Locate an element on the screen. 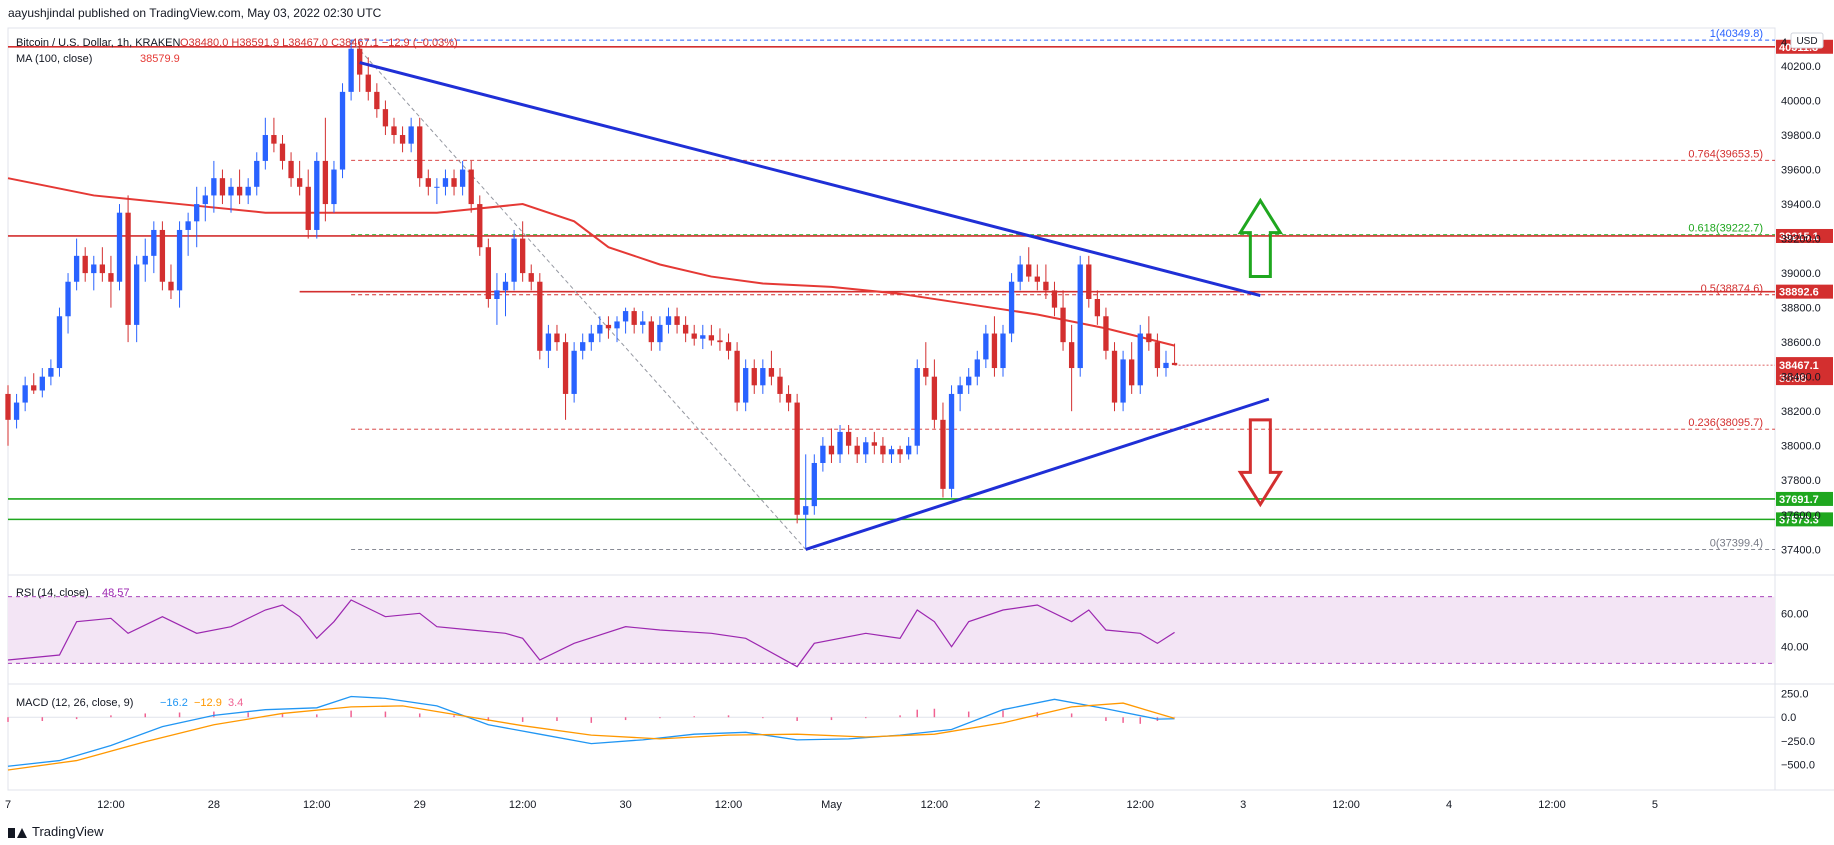 This screenshot has height=845, width=1834. price-tick-label: 37400.0 is located at coordinates (1801, 550).